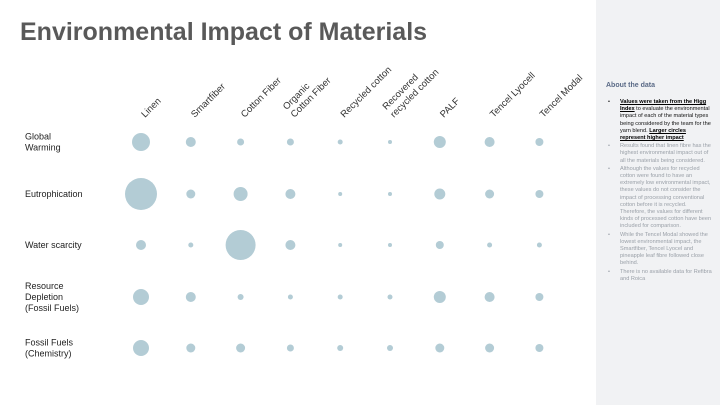 Image resolution: width=720 pixels, height=405 pixels. I want to click on row-label: Resource Depletion (Fossil Fuels), so click(52, 297).